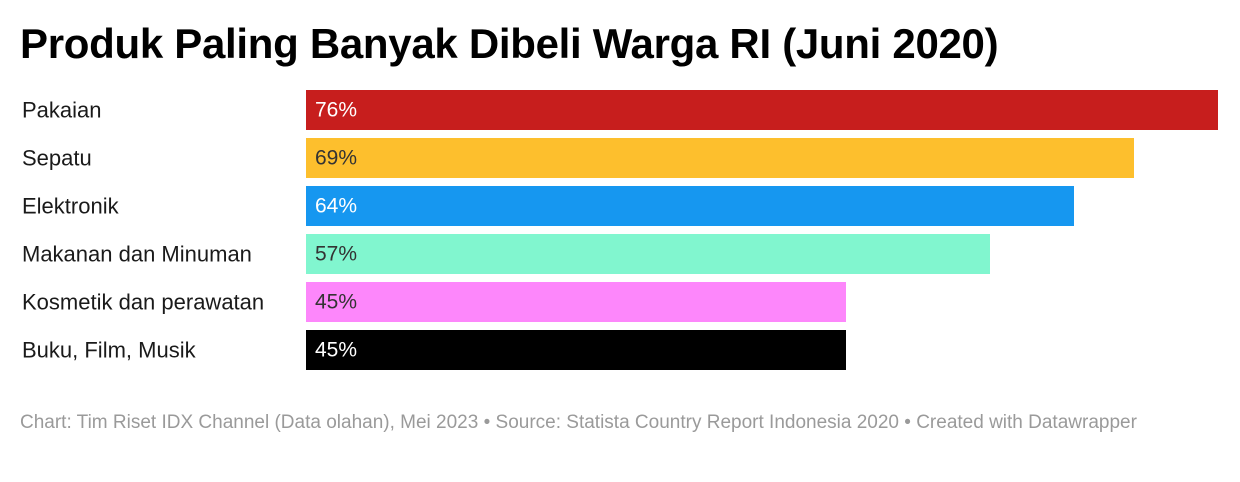 The image size is (1240, 482). I want to click on category-label: Pakaian, so click(62, 110).